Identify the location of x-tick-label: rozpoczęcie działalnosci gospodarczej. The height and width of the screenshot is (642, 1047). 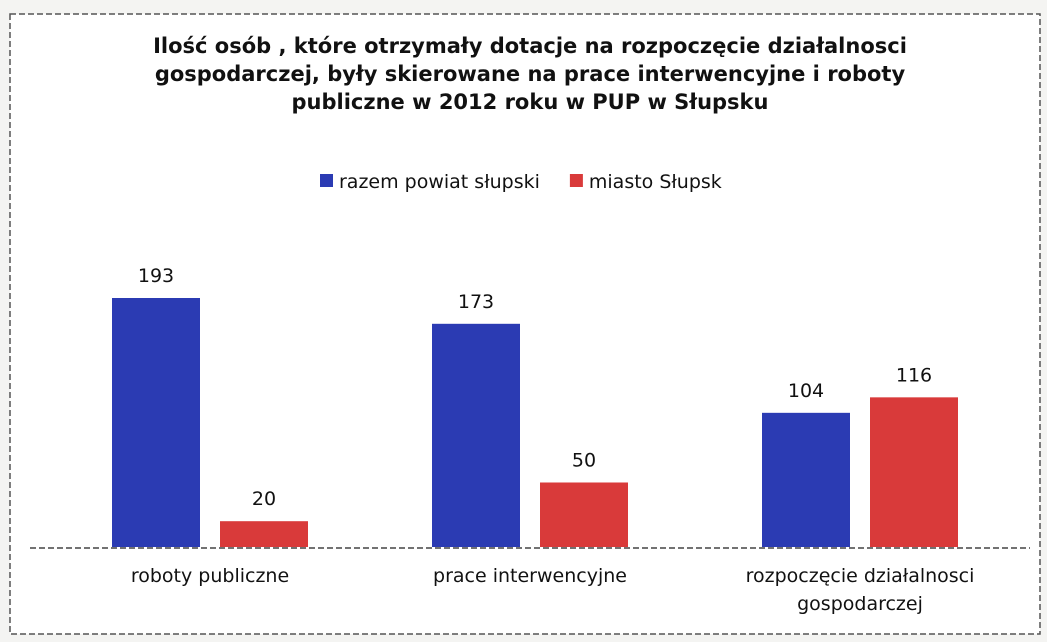
(860, 590).